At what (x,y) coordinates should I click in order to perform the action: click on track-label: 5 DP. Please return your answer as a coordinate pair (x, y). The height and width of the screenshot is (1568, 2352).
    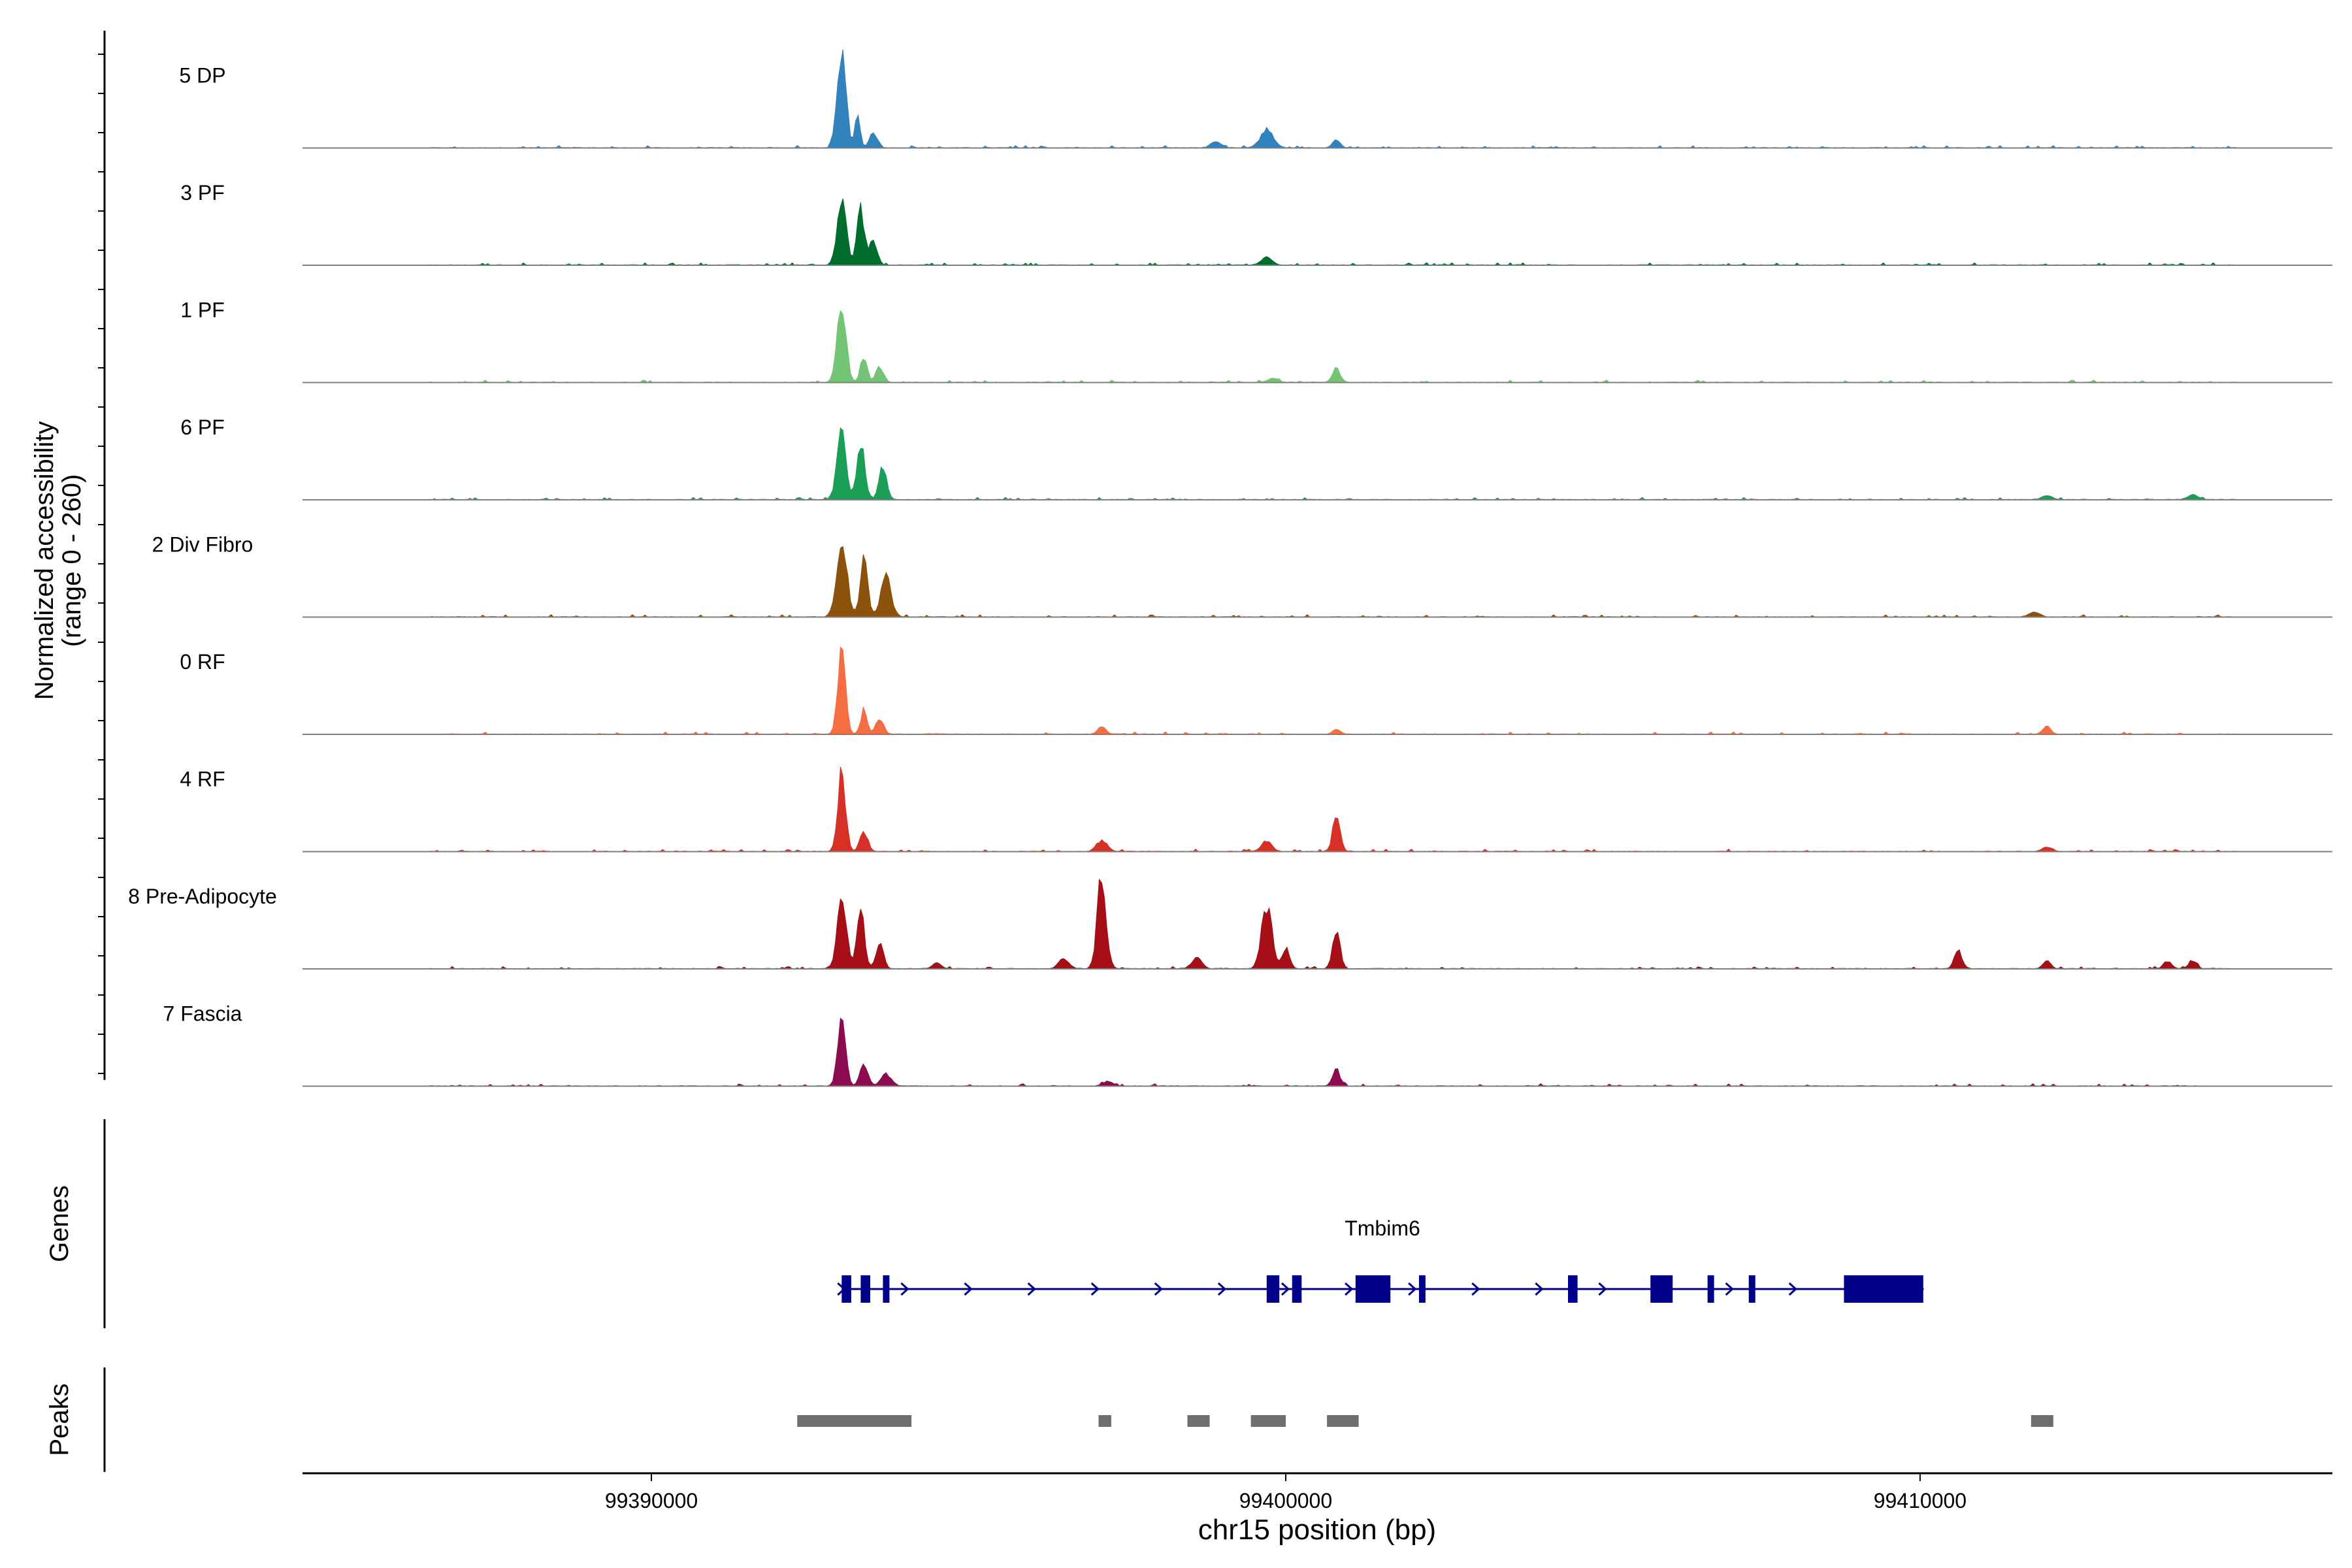
    Looking at the image, I should click on (202, 76).